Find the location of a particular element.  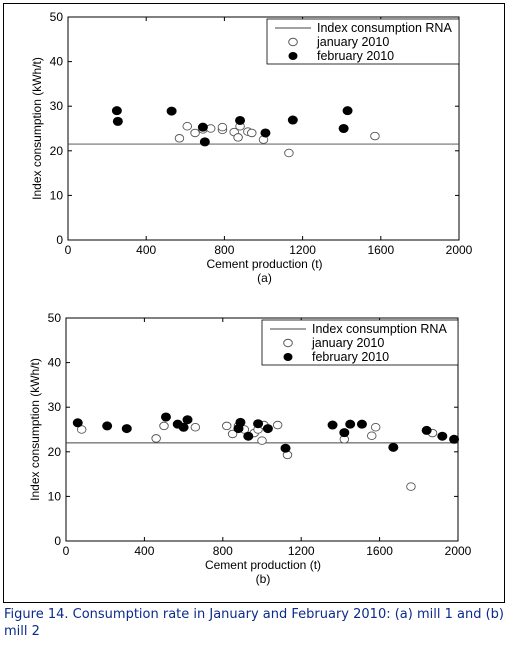

panel-label: (a) is located at coordinates (264, 278).